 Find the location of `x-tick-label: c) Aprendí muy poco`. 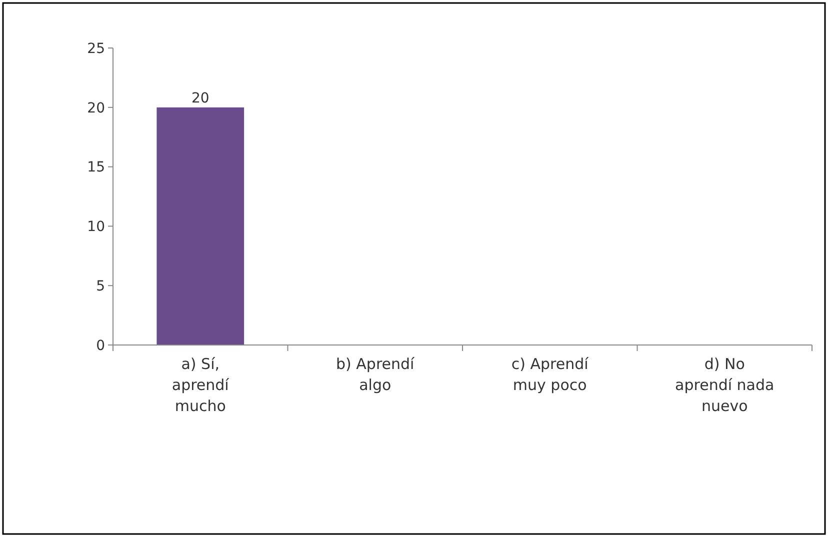

x-tick-label: c) Aprendí muy poco is located at coordinates (550, 374).